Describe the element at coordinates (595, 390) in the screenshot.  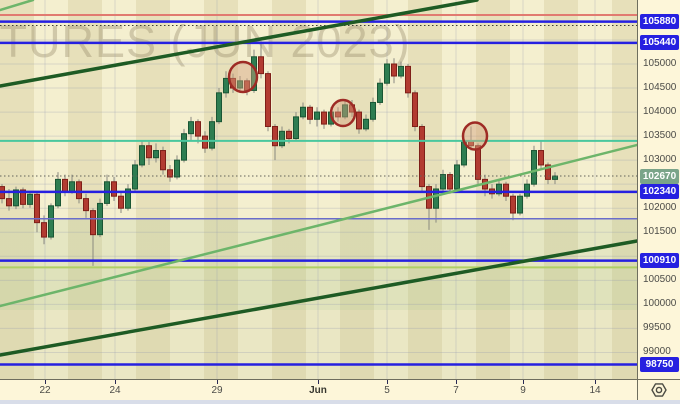
I see `time-tick-label: 14` at that location.